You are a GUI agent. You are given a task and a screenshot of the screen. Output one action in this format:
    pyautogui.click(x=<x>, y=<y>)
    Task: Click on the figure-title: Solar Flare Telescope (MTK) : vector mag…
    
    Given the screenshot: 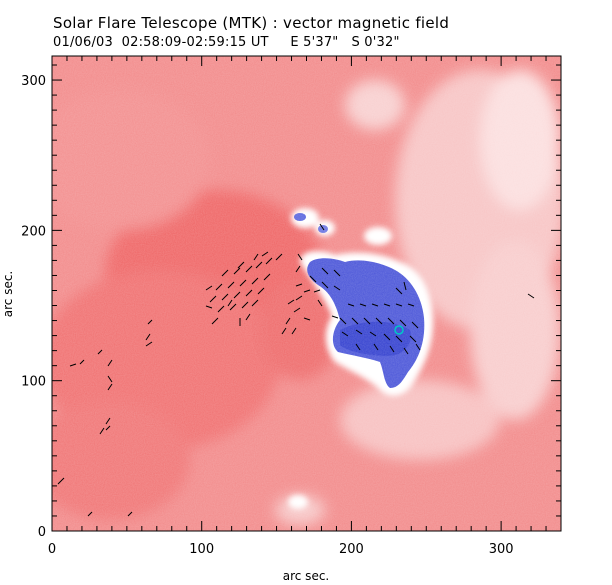 What is the action you would take?
    pyautogui.click(x=251, y=23)
    